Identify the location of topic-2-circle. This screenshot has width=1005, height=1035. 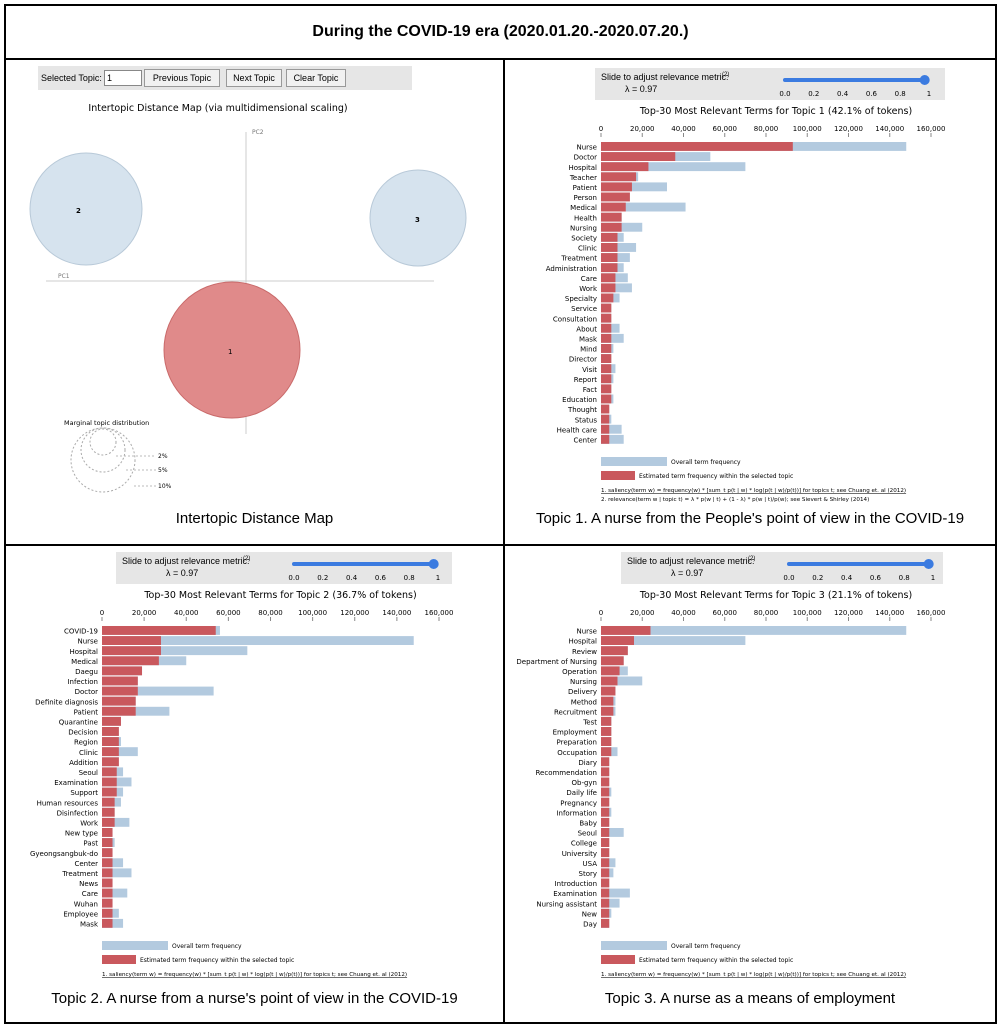
(86, 209).